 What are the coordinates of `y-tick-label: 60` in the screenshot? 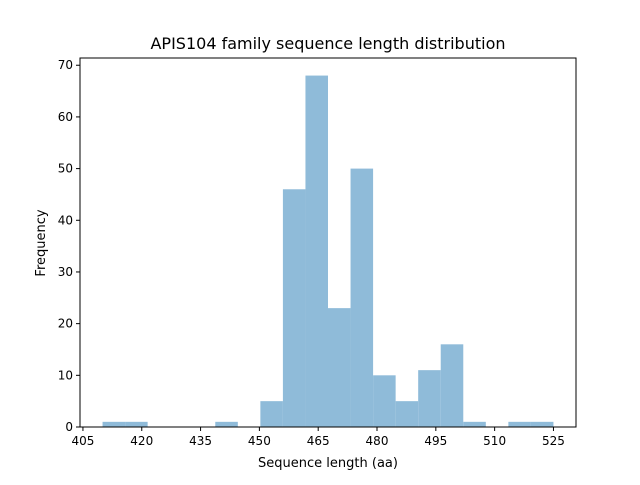 It's located at (65, 117).